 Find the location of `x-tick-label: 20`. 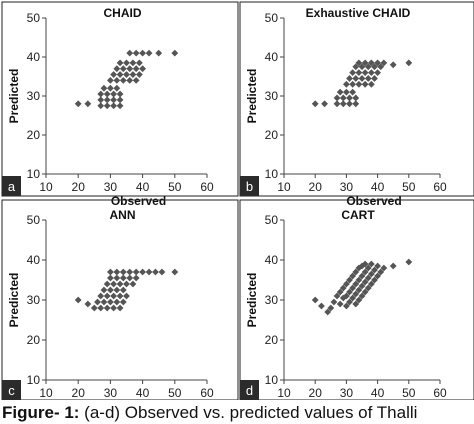

x-tick-label: 20 is located at coordinates (79, 187).